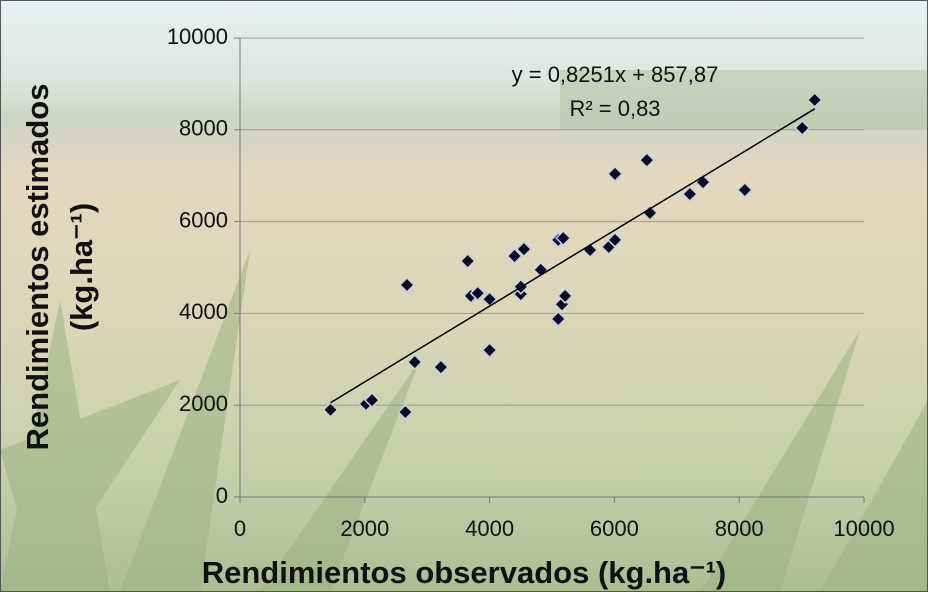  What do you see at coordinates (203, 403) in the screenshot?
I see `y-tick-label: 2000` at bounding box center [203, 403].